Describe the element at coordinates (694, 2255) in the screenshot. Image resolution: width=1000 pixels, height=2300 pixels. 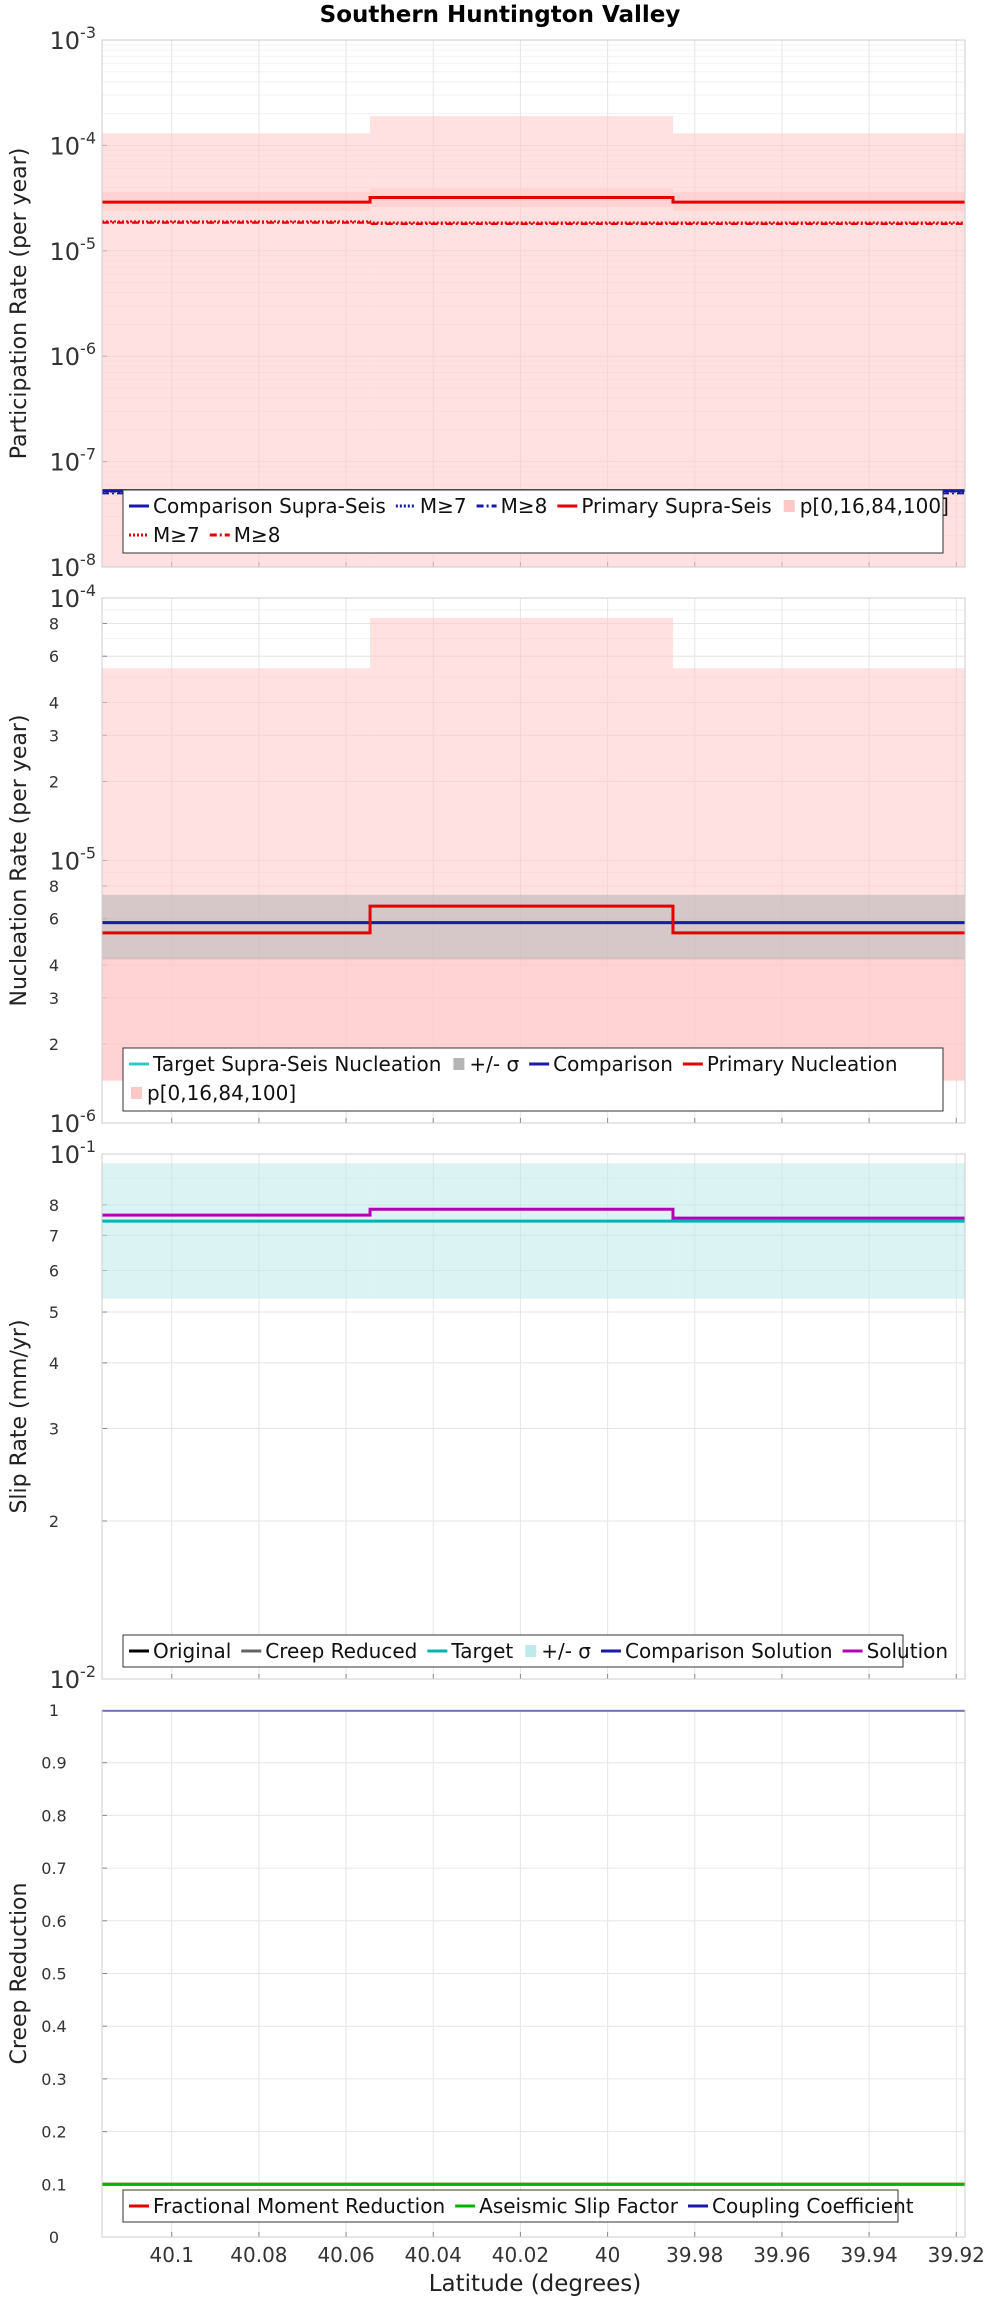
I see `x-tick-label: 39.98` at that location.